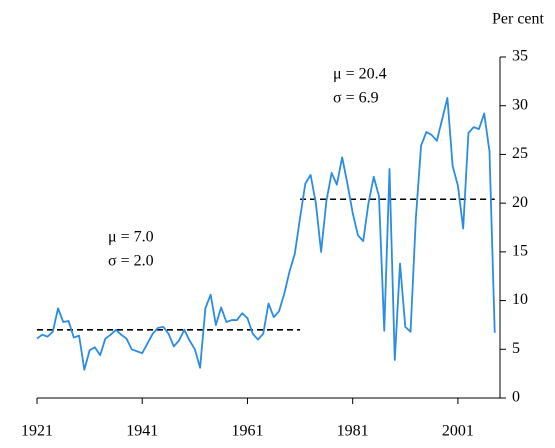  I want to click on annotation: σ = 6.9, so click(356, 98).